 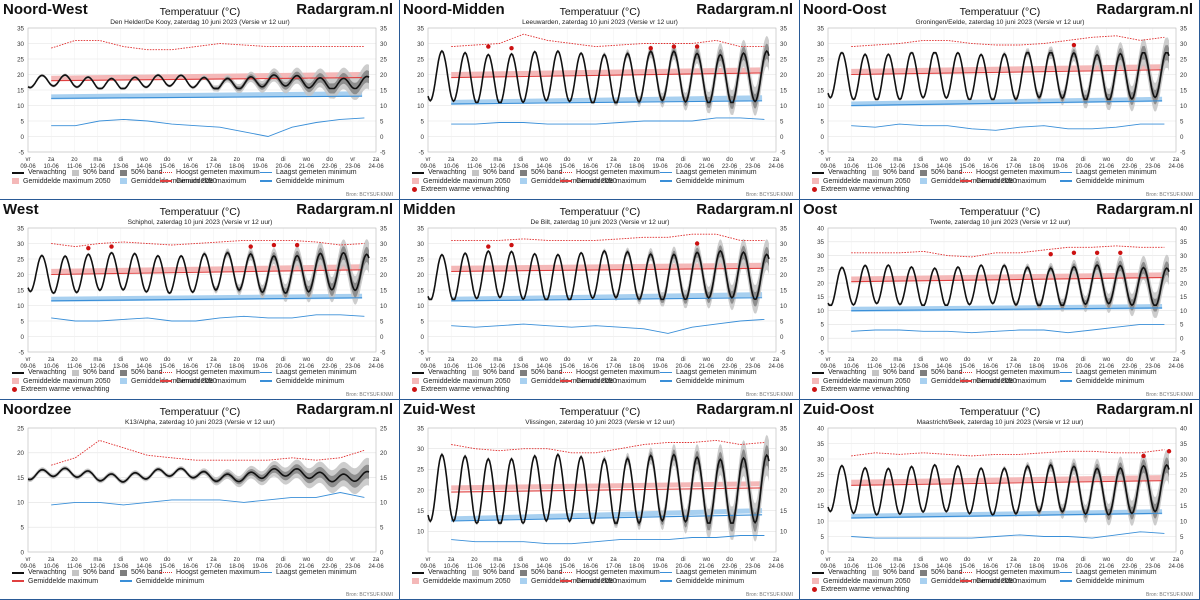 What do you see at coordinates (893, 572) in the screenshot?
I see `legend-item-band90: 90% band` at bounding box center [893, 572].